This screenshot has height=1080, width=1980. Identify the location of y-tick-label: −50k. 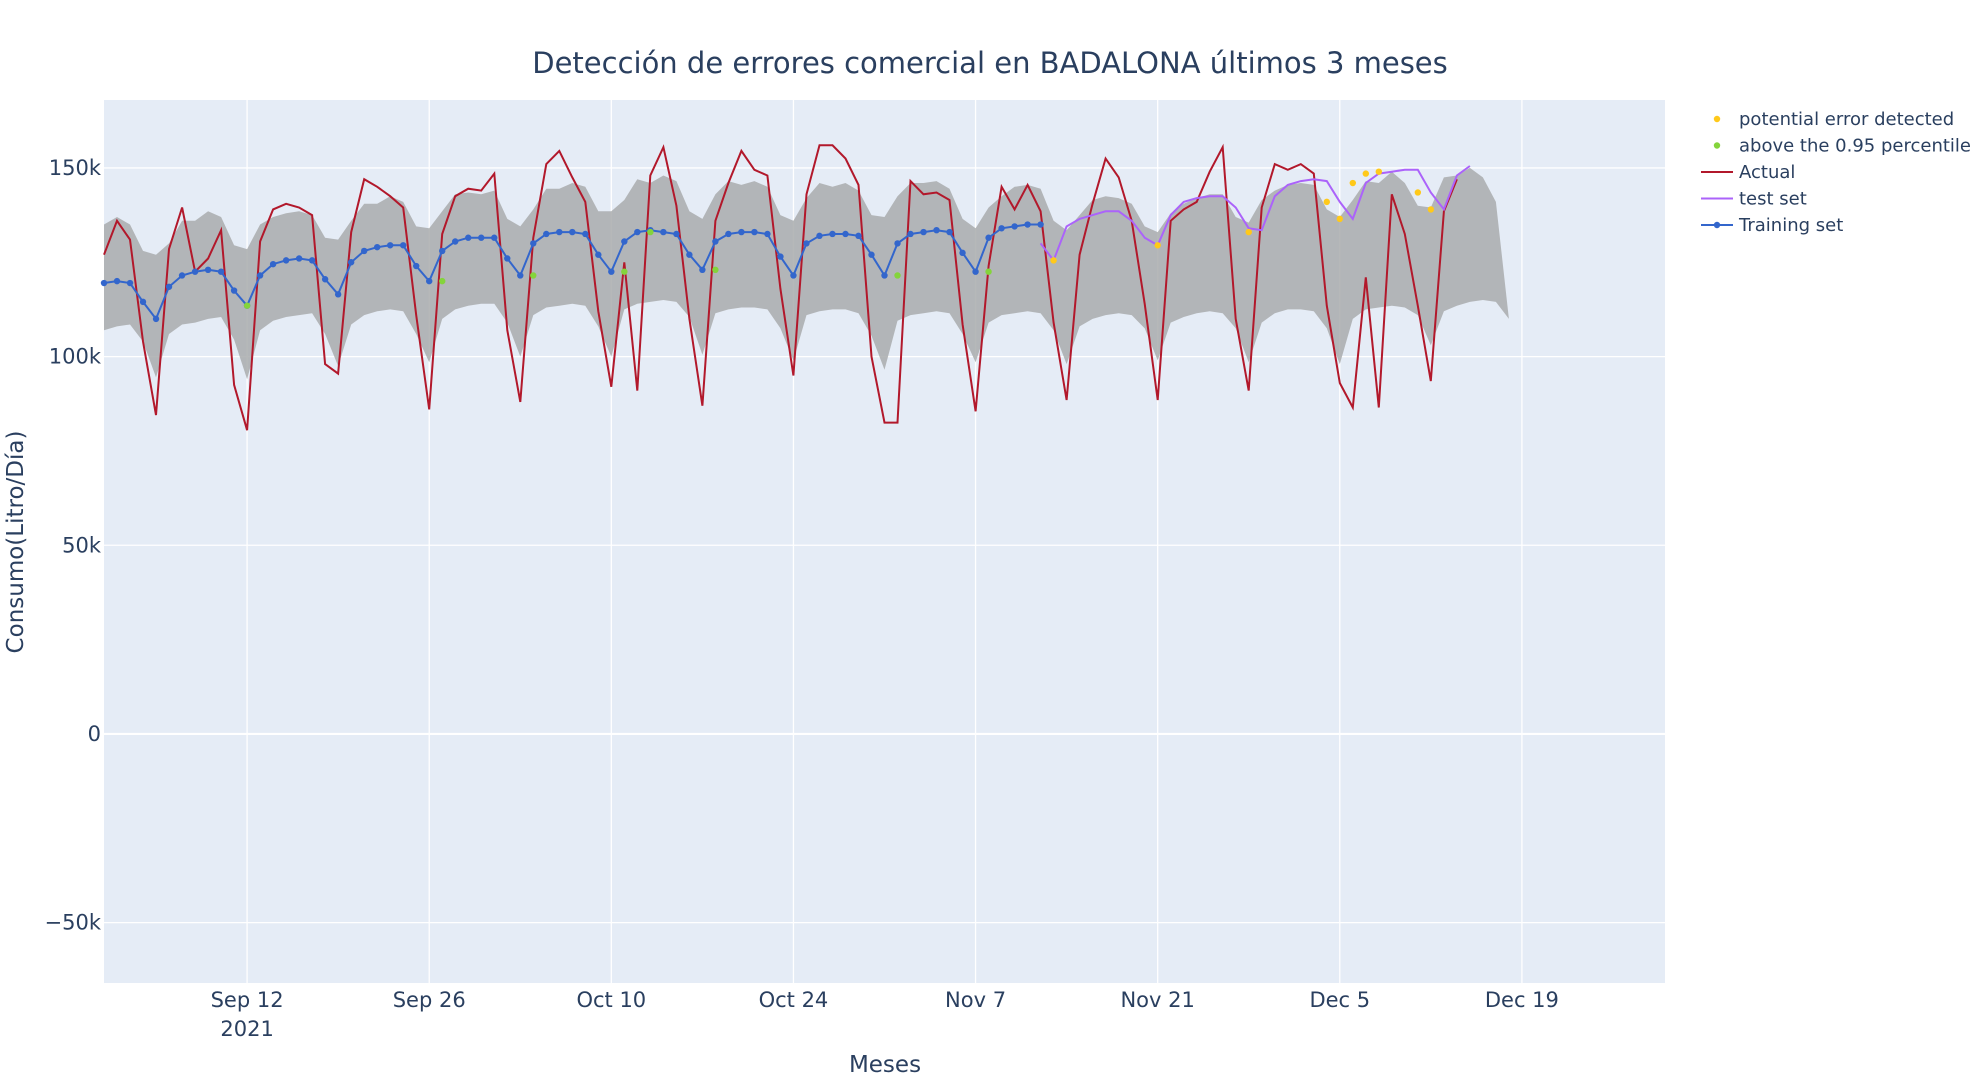
(73, 923).